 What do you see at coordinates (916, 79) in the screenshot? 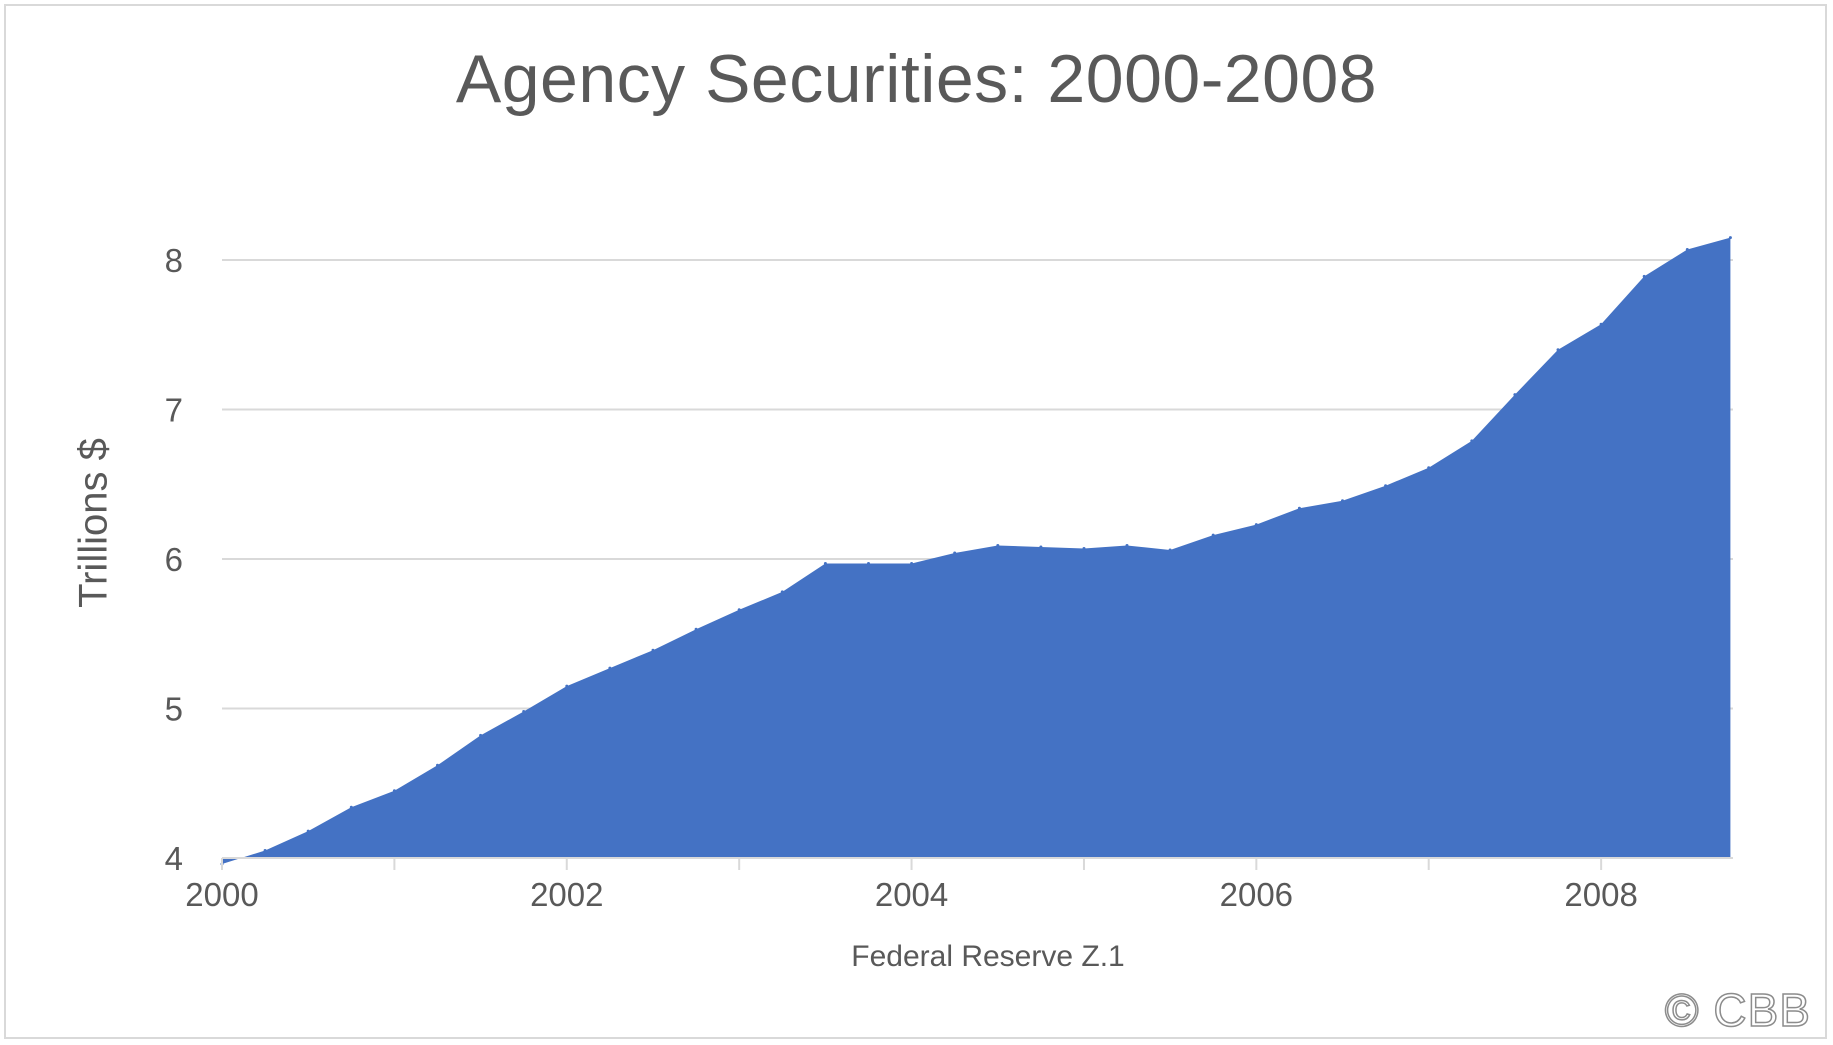
I see `chart-title: Agency Securities: 2000-2008` at bounding box center [916, 79].